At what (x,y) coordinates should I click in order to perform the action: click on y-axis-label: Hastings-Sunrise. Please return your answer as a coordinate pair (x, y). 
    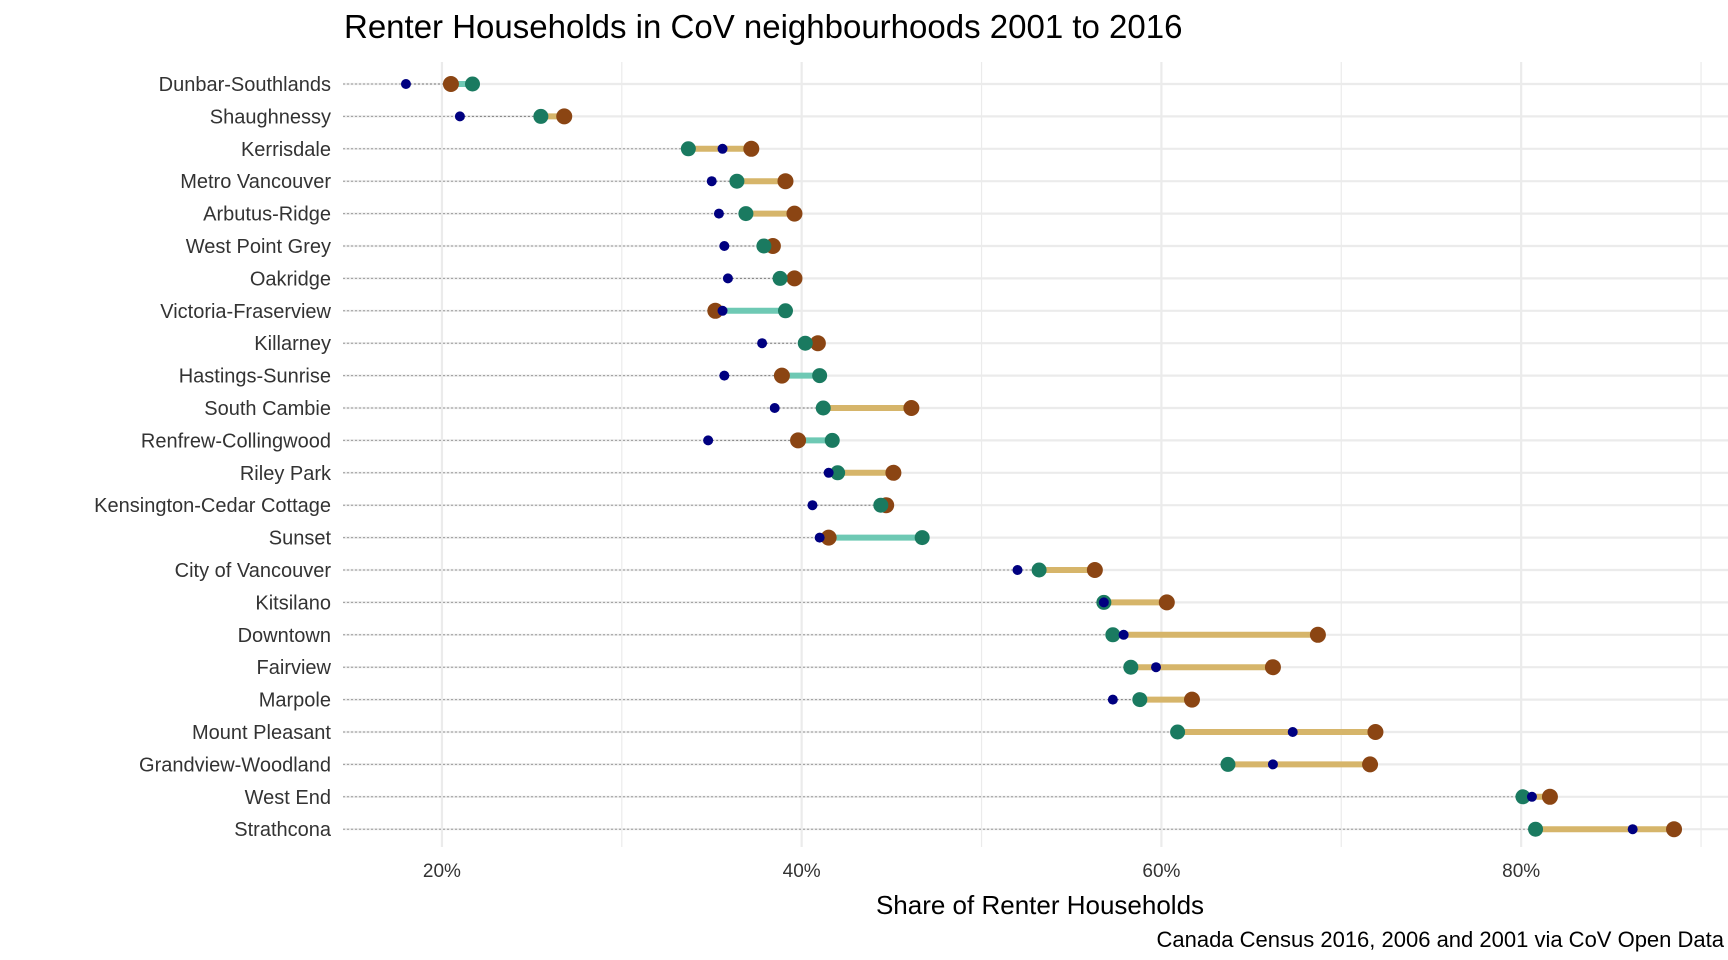
    Looking at the image, I should click on (255, 377).